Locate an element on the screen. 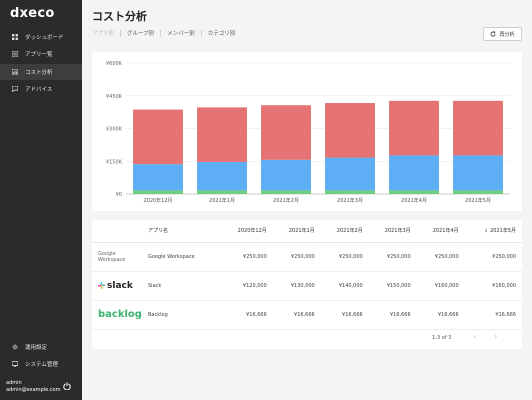 The height and width of the screenshot is (400, 532). tab-by-category: カテゴリ別 is located at coordinates (221, 34).